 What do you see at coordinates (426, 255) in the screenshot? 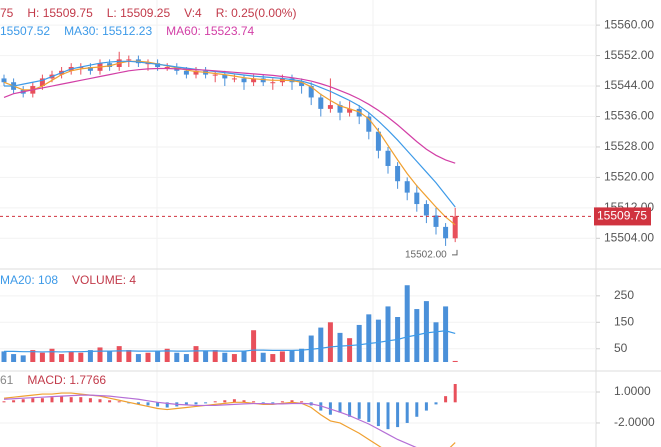
I see `low-label: 15502.00` at bounding box center [426, 255].